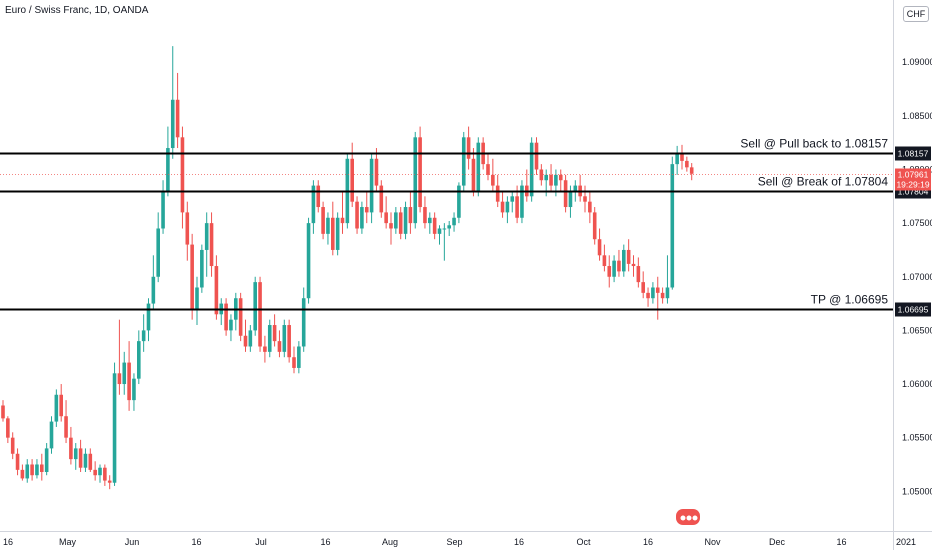 Image resolution: width=932 pixels, height=550 pixels. What do you see at coordinates (132, 542) in the screenshot?
I see `time-tick-label: Jun` at bounding box center [132, 542].